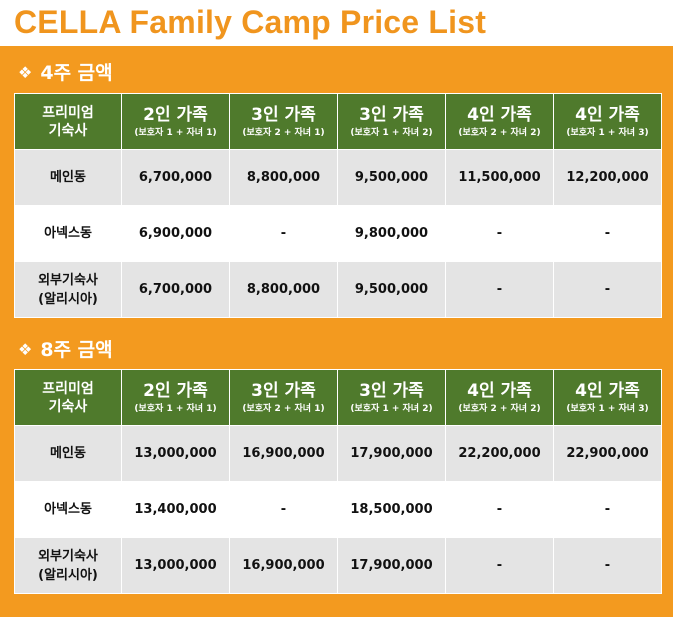  I want to click on price-cell: 12,200,000, so click(607, 177).